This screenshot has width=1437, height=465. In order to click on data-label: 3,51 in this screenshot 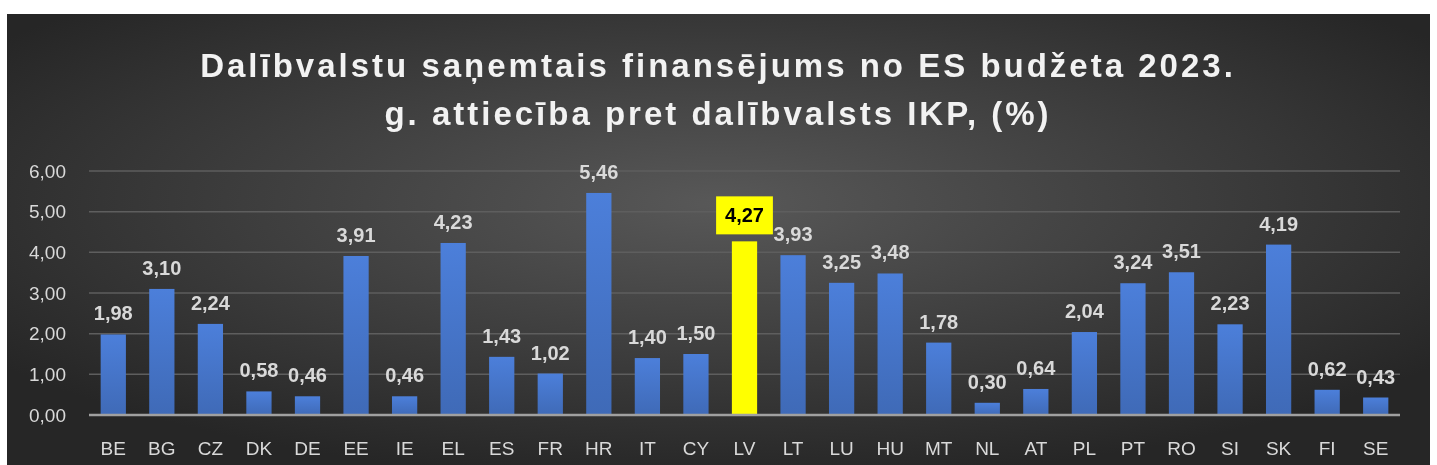, I will do `click(1181, 251)`.